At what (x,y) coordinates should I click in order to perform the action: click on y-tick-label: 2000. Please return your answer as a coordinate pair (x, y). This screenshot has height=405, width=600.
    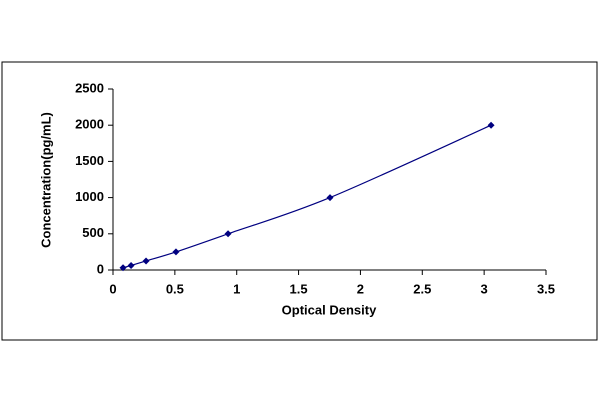
    Looking at the image, I should click on (89, 124).